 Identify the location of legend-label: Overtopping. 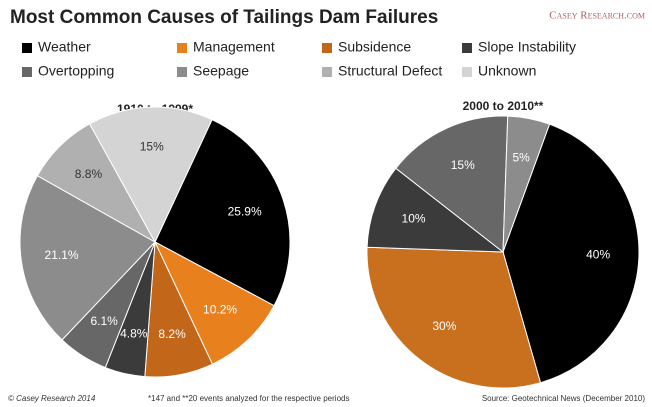
(76, 71).